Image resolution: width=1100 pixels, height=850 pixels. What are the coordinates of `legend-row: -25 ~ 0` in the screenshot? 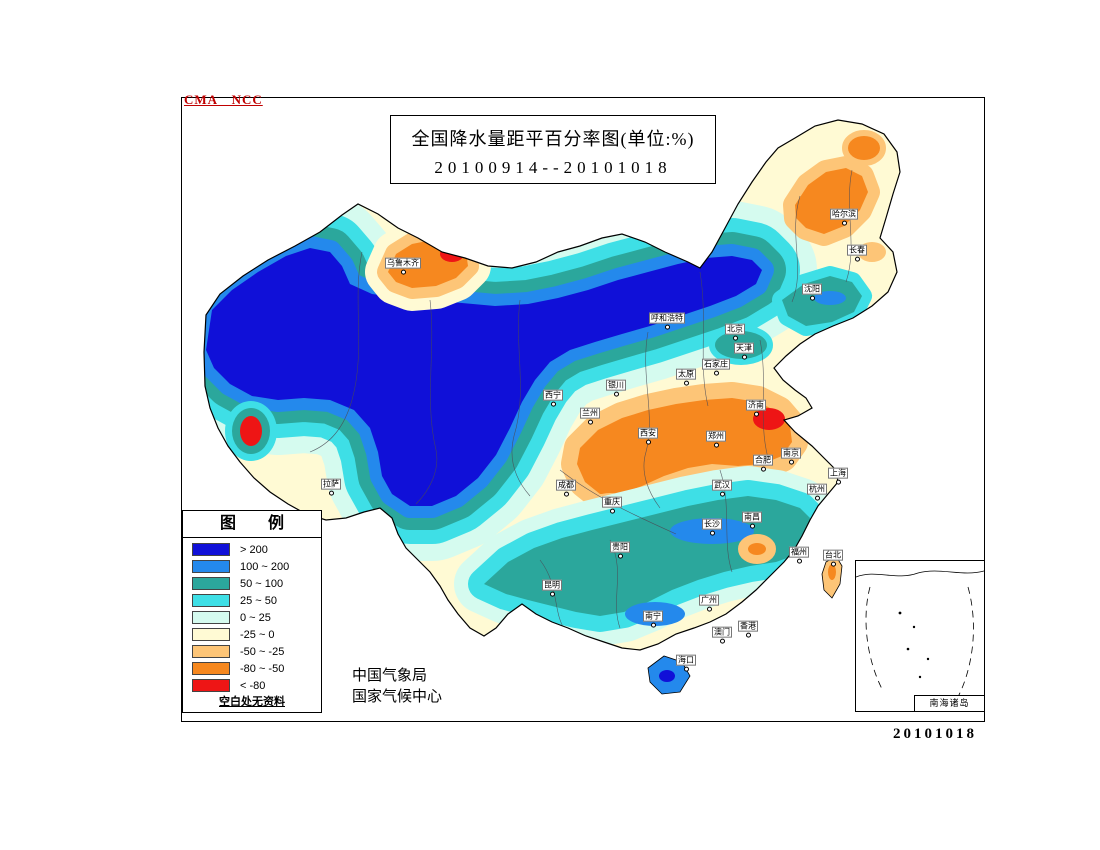 It's located at (252, 634).